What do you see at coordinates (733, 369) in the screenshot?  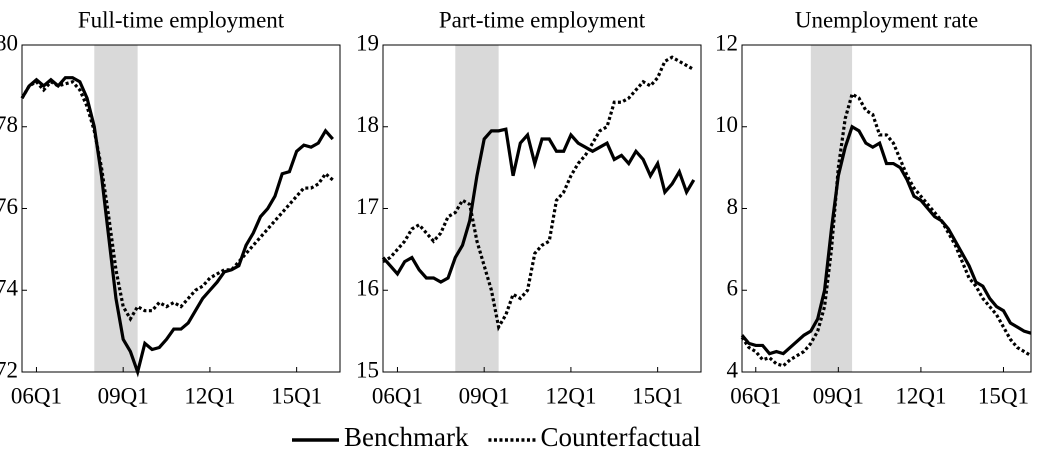 I see `y-tick-label: 4` at bounding box center [733, 369].